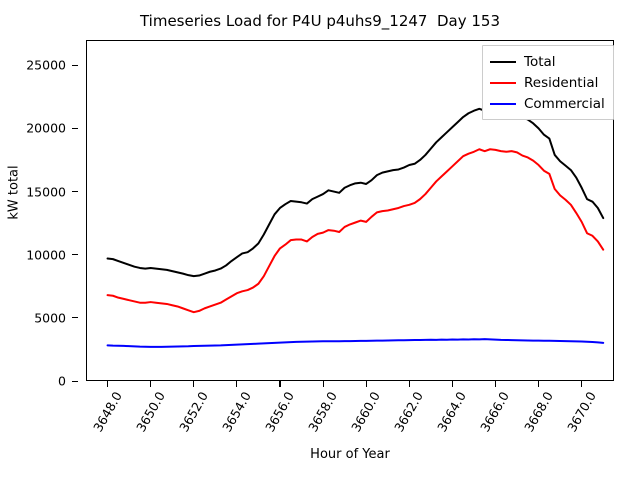 The image size is (640, 480). What do you see at coordinates (50, 318) in the screenshot?
I see `y-tick-label: 5000` at bounding box center [50, 318].